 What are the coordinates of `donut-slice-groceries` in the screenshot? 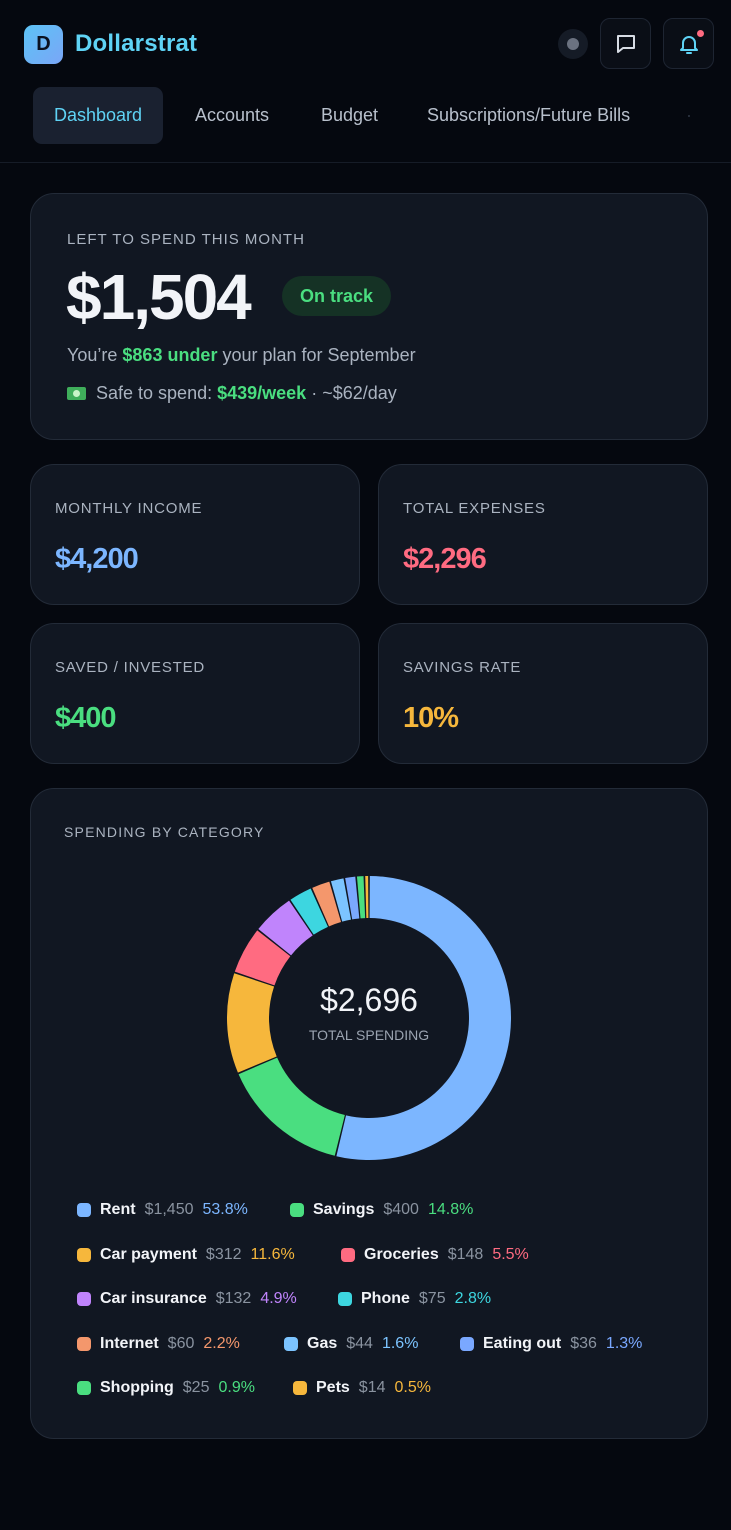 It's located at (262, 958).